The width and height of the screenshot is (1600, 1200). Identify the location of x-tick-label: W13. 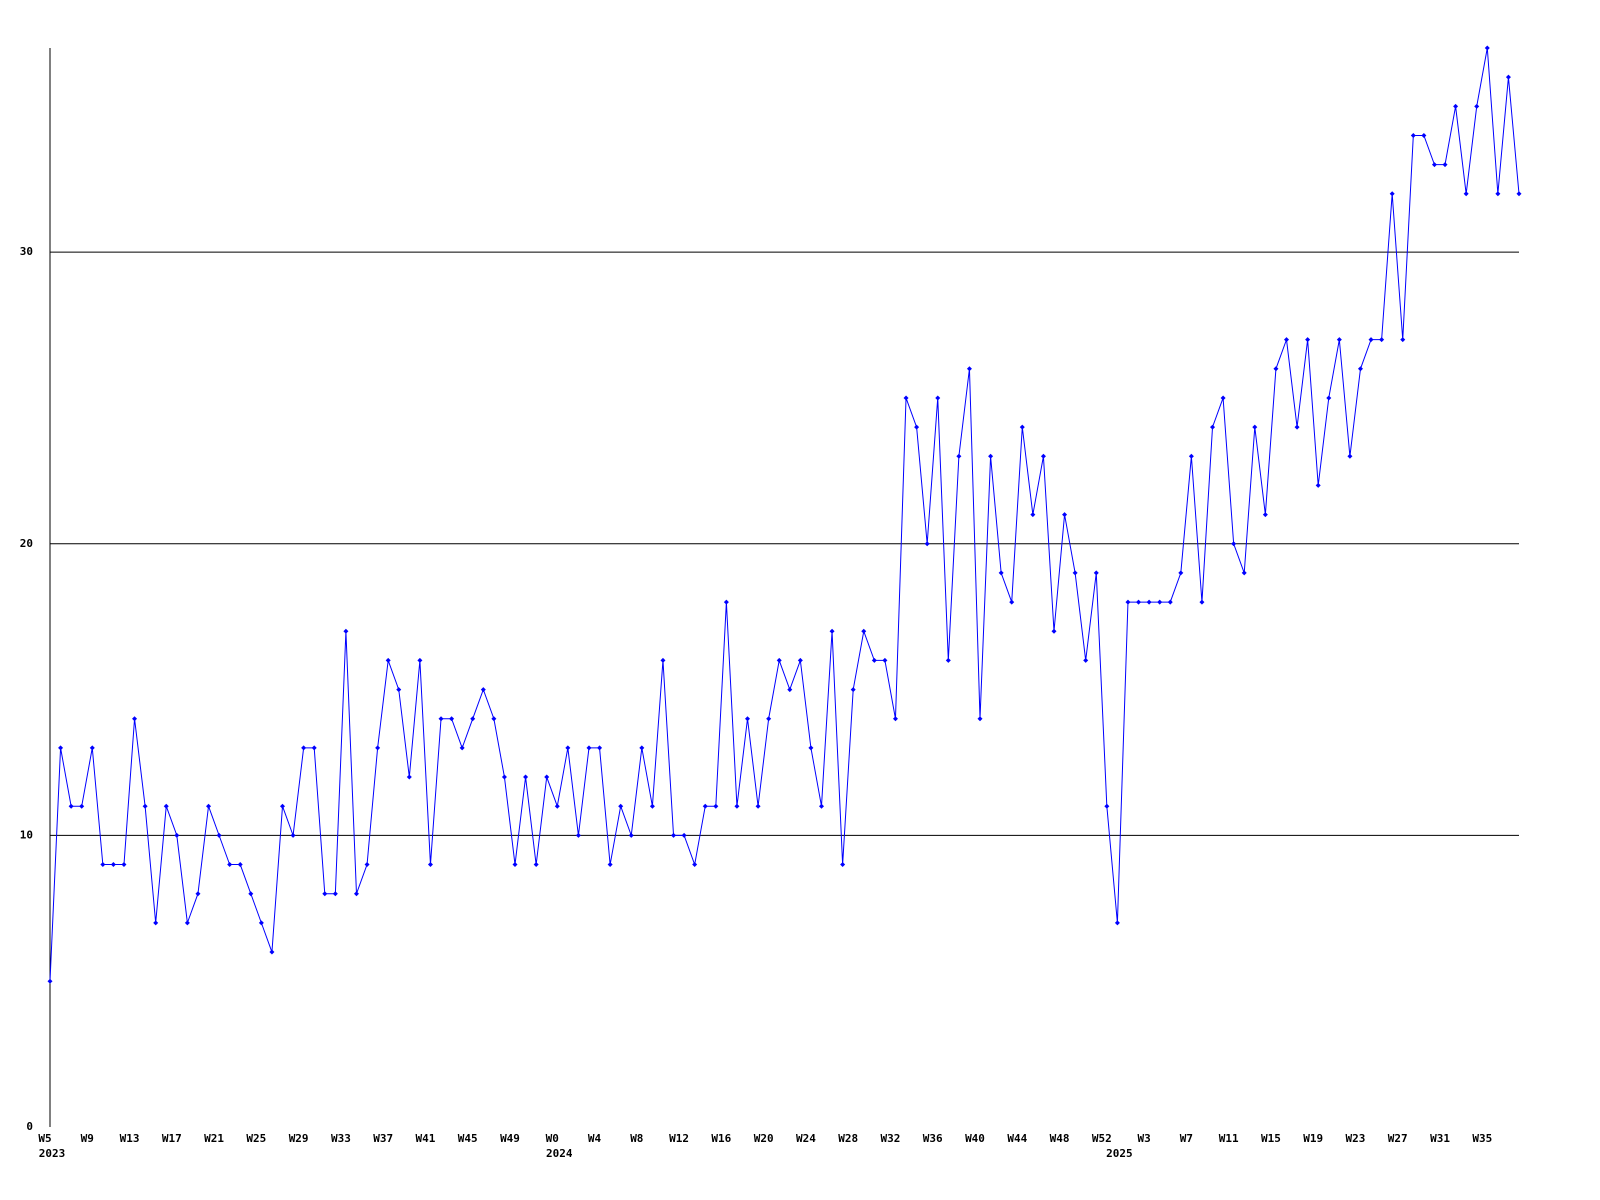
(130, 1138).